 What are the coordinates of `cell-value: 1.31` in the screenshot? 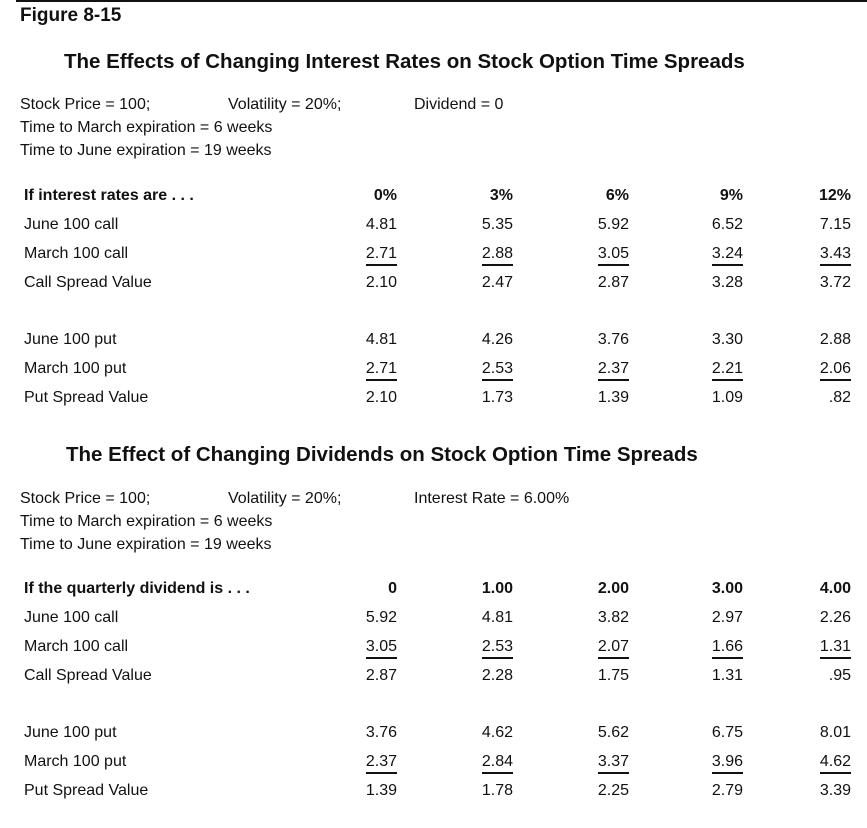 It's located at (727, 675).